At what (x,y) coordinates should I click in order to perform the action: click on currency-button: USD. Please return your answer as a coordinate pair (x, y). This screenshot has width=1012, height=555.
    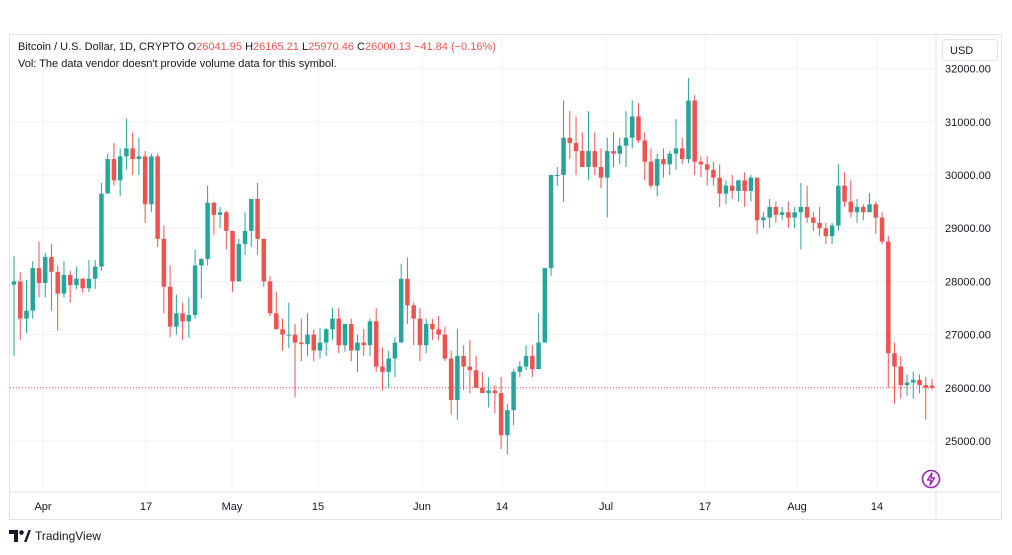
    Looking at the image, I should click on (970, 50).